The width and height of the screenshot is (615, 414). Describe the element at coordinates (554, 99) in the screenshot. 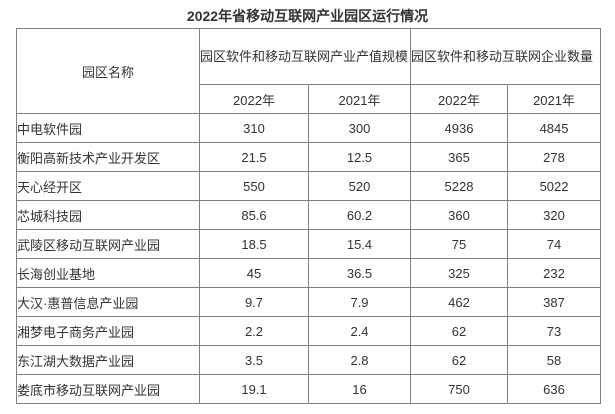

I see `column-header-count-2021: 2021年` at that location.